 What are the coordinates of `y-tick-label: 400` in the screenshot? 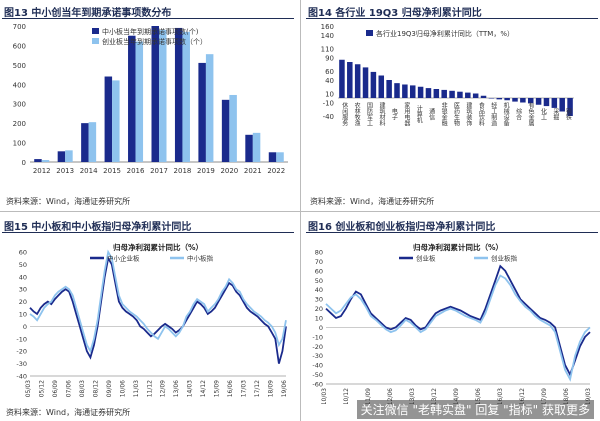 It's located at (19, 85).